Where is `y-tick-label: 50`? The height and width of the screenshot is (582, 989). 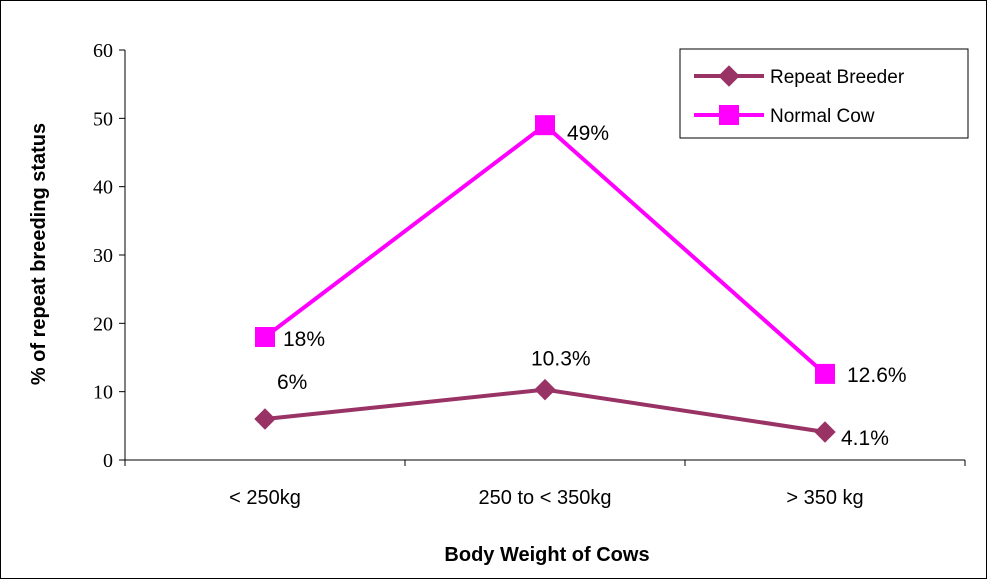 y-tick-label: 50 is located at coordinates (103, 119).